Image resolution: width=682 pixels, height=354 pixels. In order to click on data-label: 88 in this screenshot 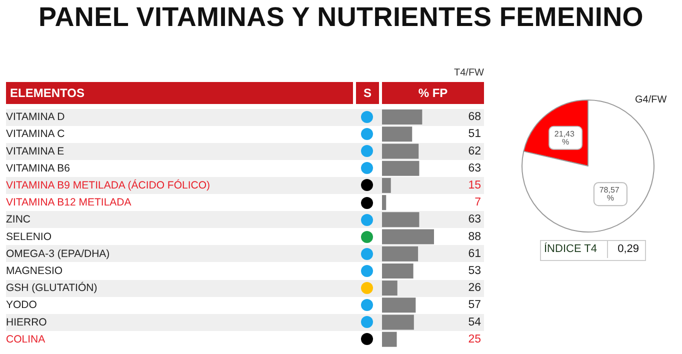, I will do `click(474, 236)`.